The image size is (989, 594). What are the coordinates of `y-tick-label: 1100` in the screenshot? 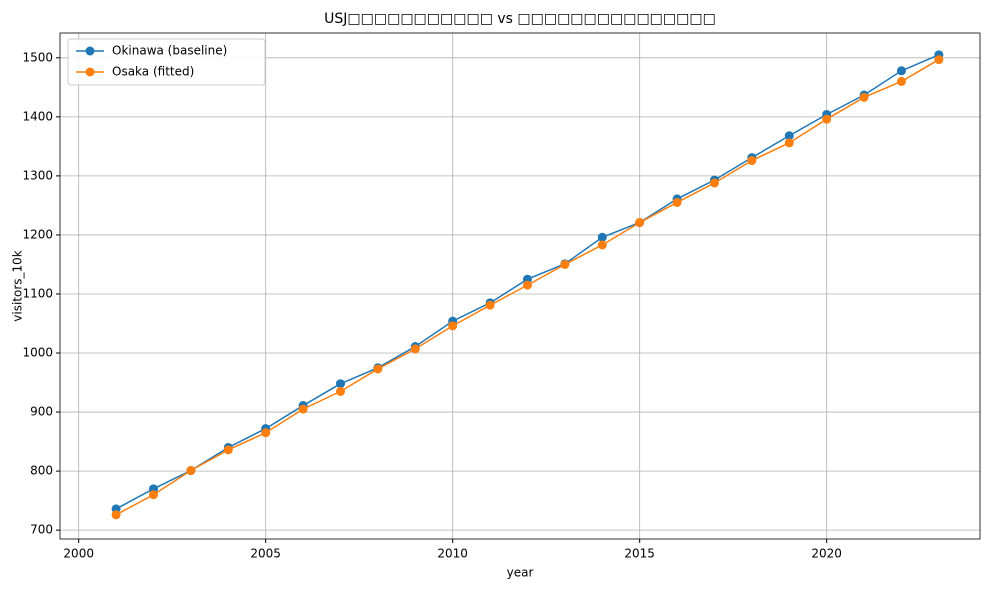 It's located at (37, 293).